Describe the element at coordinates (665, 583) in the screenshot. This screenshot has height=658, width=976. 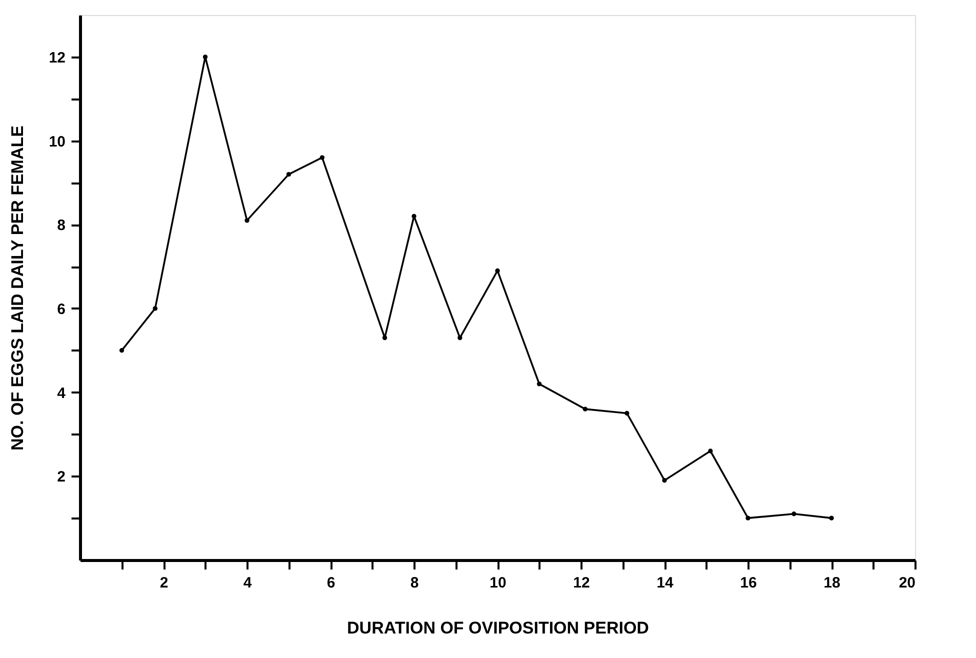
I see `x-tick-label: 14` at that location.